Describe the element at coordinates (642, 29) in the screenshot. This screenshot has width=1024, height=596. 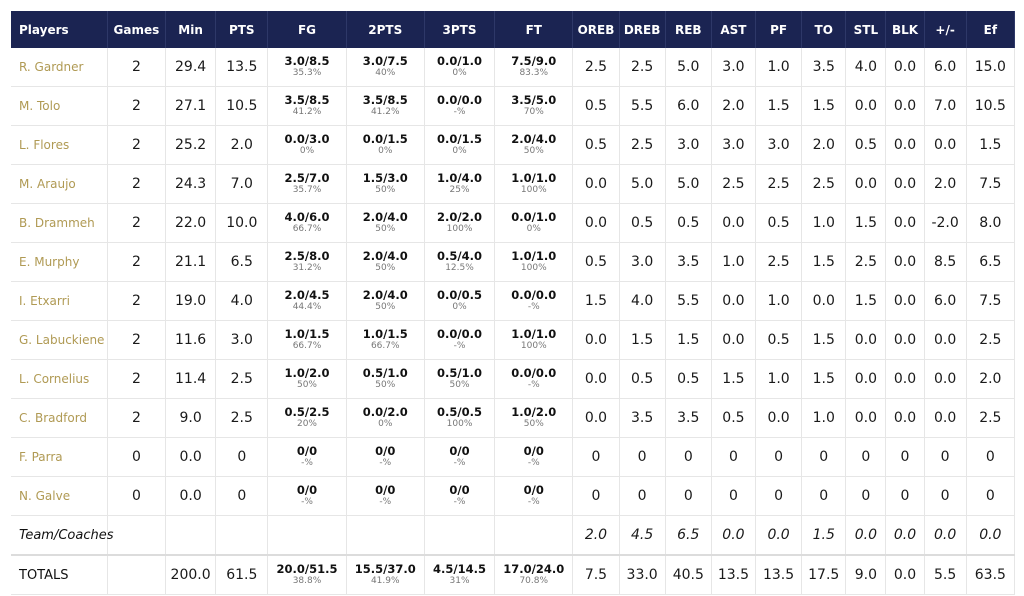
I see `column-header: DREB` at that location.